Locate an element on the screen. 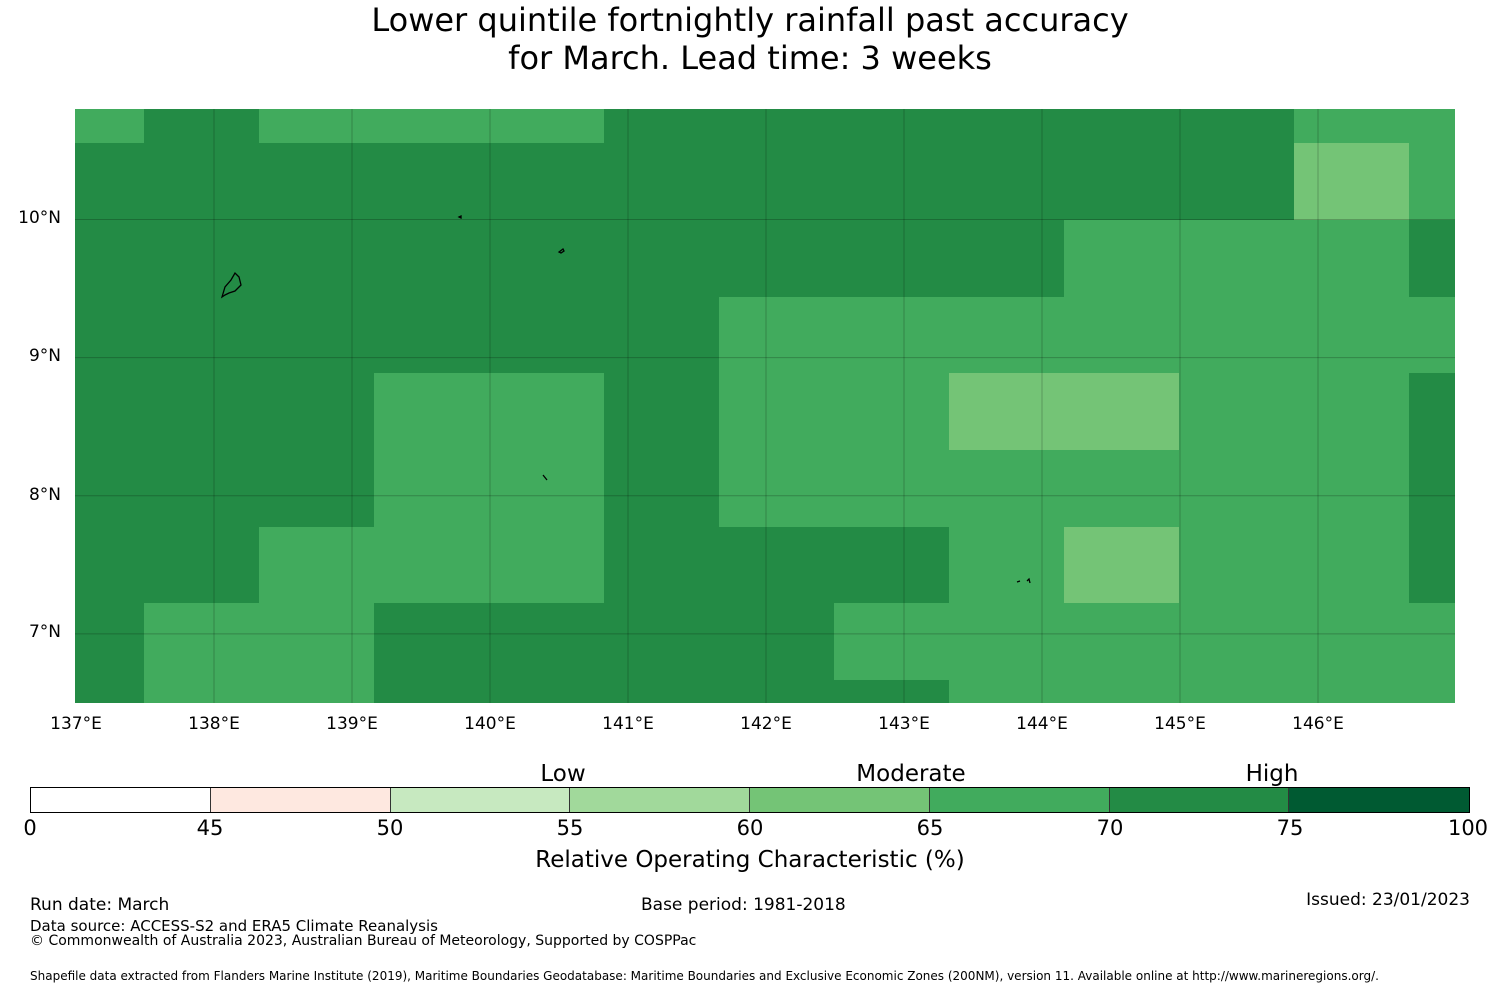 The image size is (1500, 990). lon-label-140e: 140°E is located at coordinates (490, 724).